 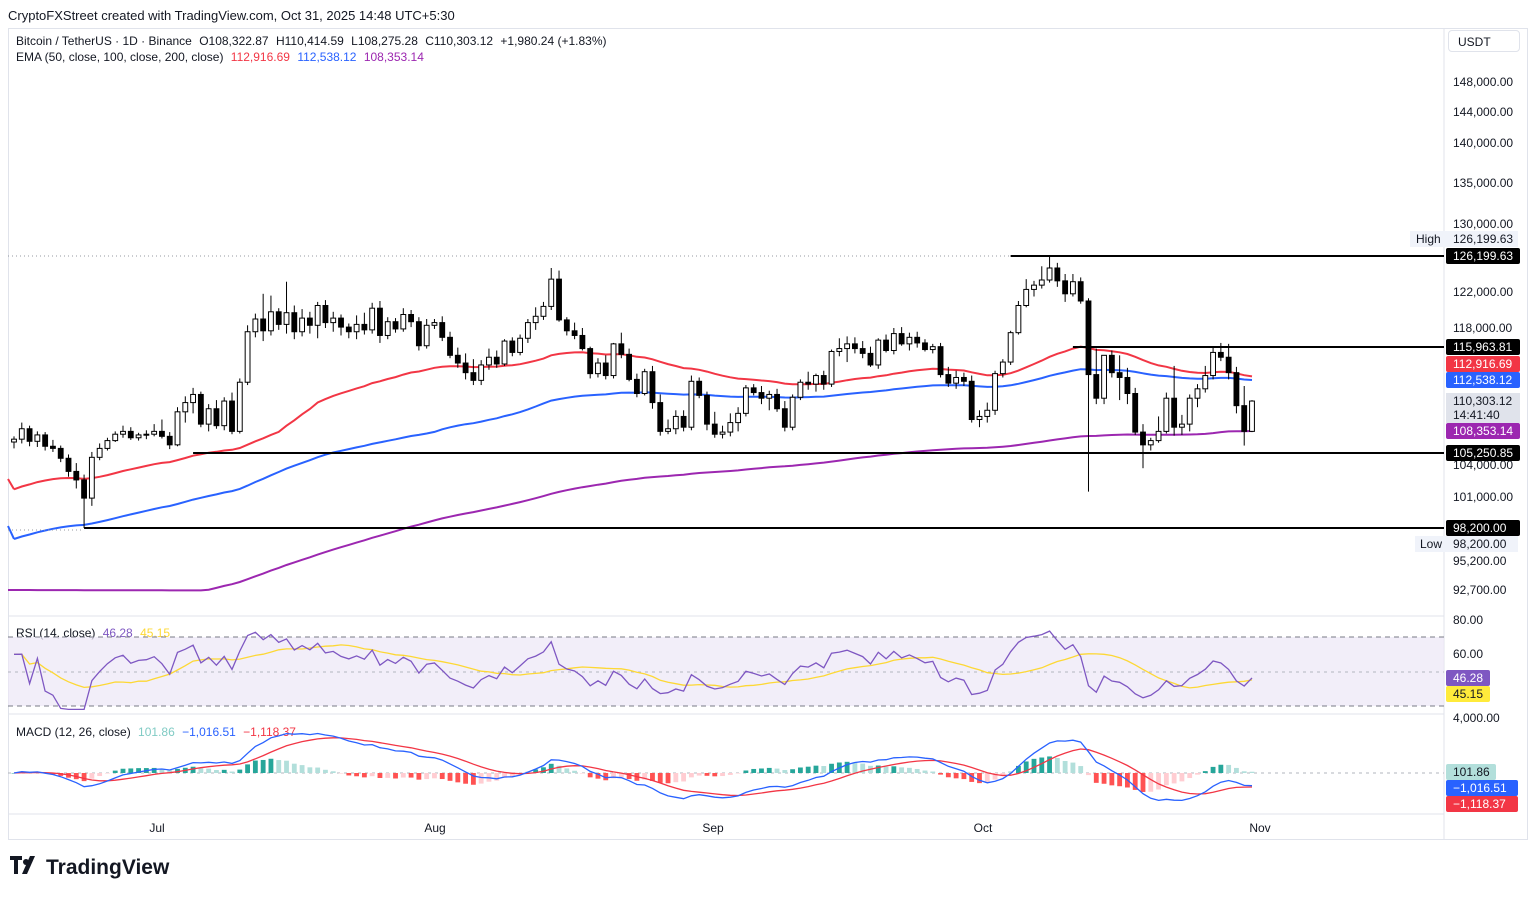 I want to click on macd-signal-value: −1,118.37, so click(x=269, y=732).